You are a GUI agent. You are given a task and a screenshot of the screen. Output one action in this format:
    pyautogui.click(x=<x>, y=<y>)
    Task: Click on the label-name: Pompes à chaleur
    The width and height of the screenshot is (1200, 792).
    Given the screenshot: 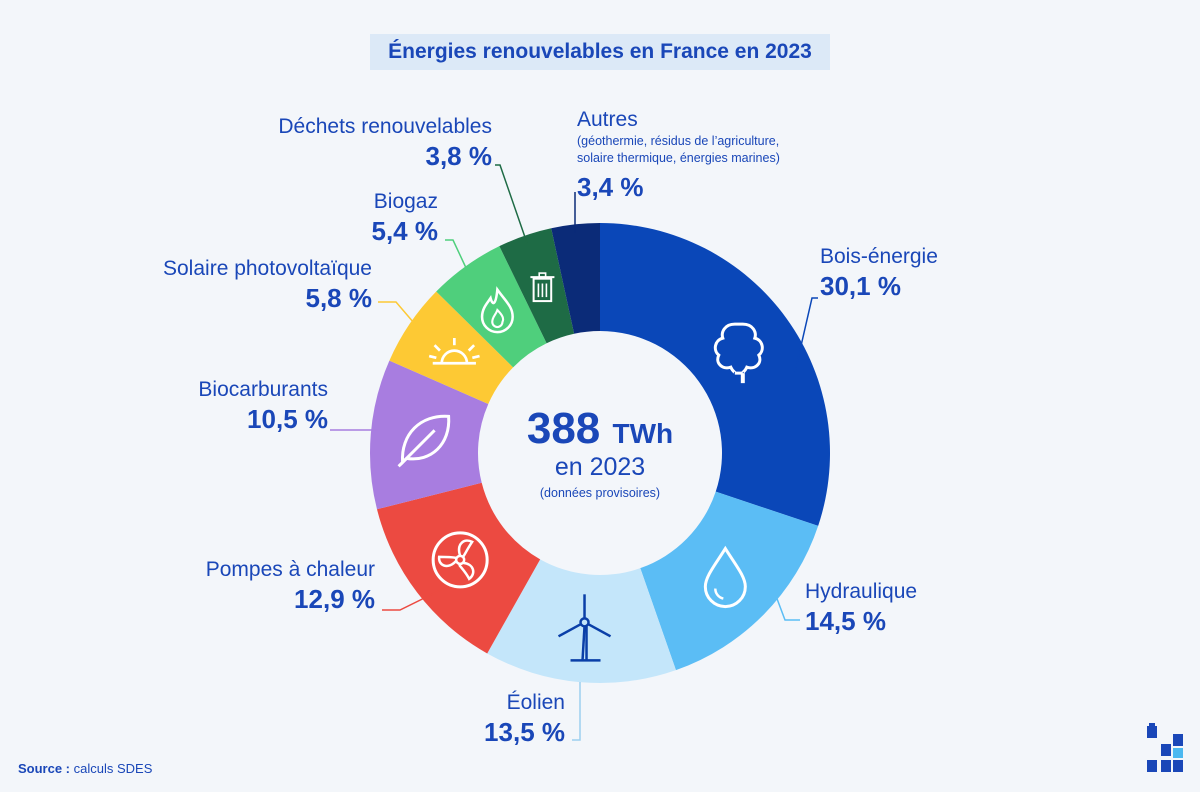 What is the action you would take?
    pyautogui.click(x=290, y=569)
    